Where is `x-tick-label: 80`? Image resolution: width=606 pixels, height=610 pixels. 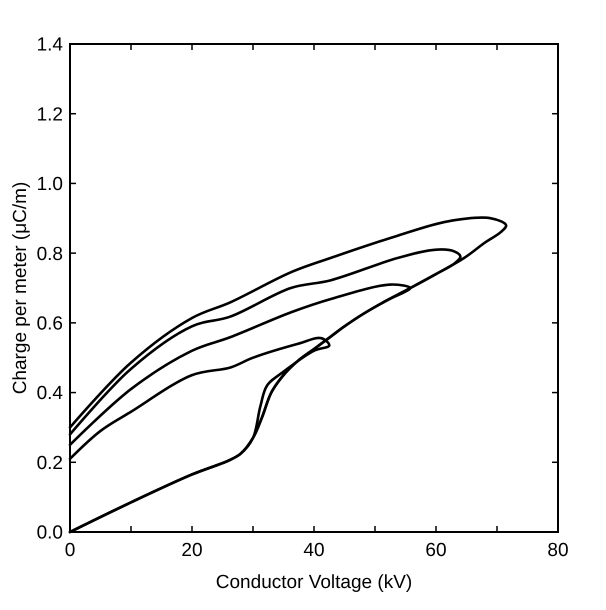
x-tick-label: 80 is located at coordinates (558, 550).